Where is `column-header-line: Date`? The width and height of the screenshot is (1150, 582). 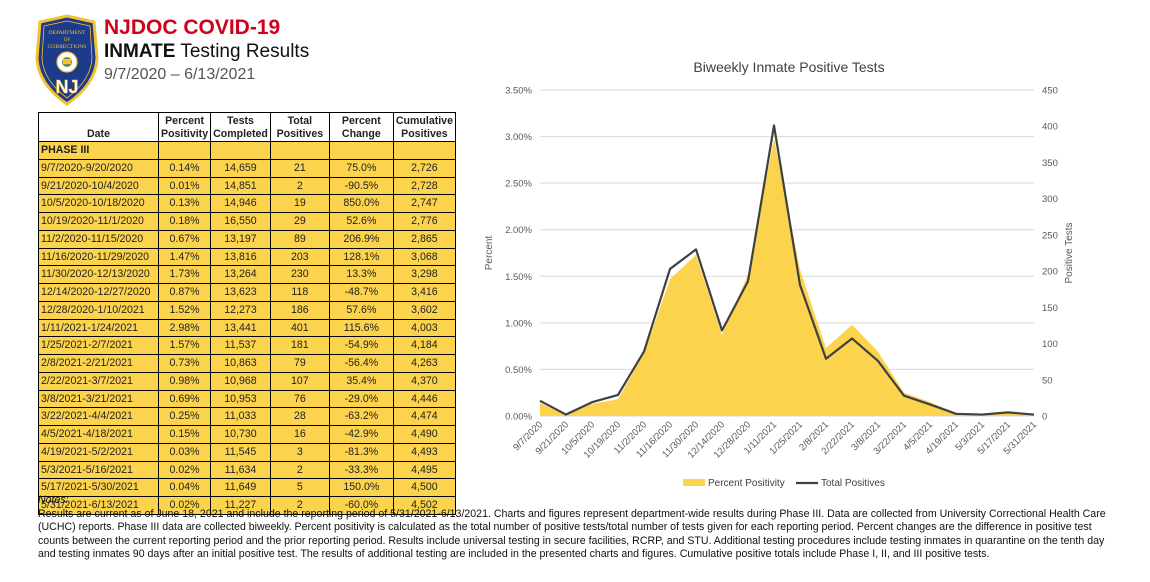 column-header-line: Date is located at coordinates (98, 134).